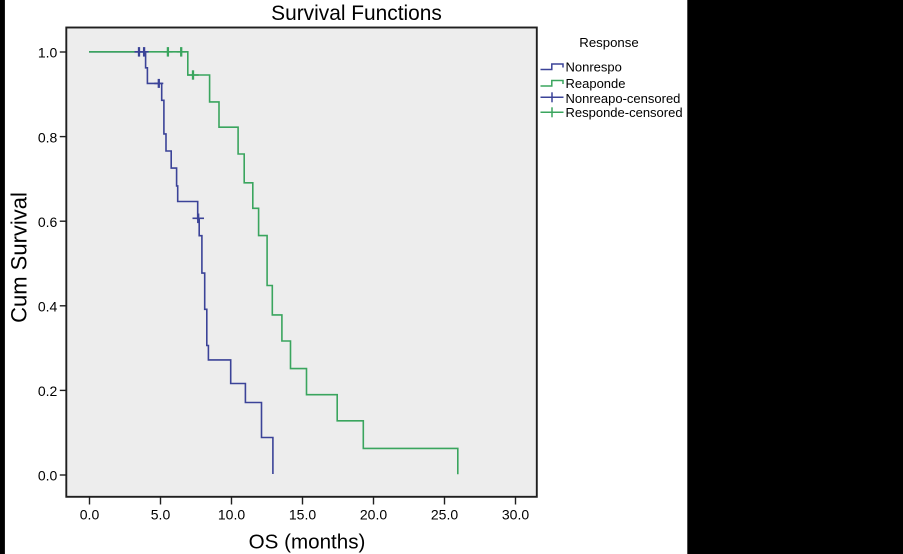 This screenshot has height=554, width=903. I want to click on svg-text: Reaponde, so click(596, 83).